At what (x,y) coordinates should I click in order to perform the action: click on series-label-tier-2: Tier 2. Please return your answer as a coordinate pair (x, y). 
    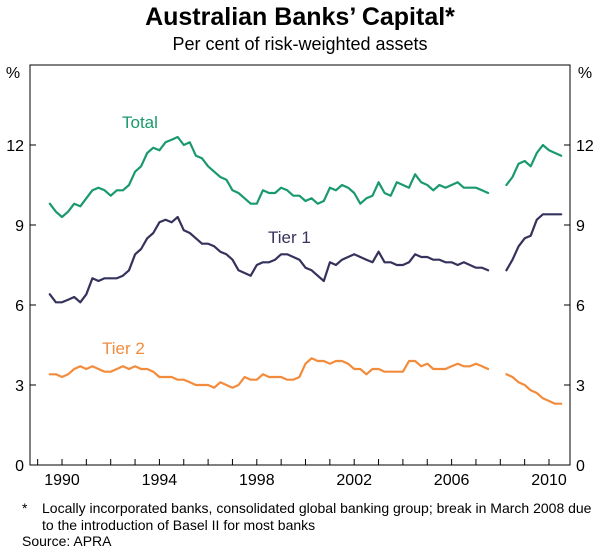
    Looking at the image, I should click on (123, 348).